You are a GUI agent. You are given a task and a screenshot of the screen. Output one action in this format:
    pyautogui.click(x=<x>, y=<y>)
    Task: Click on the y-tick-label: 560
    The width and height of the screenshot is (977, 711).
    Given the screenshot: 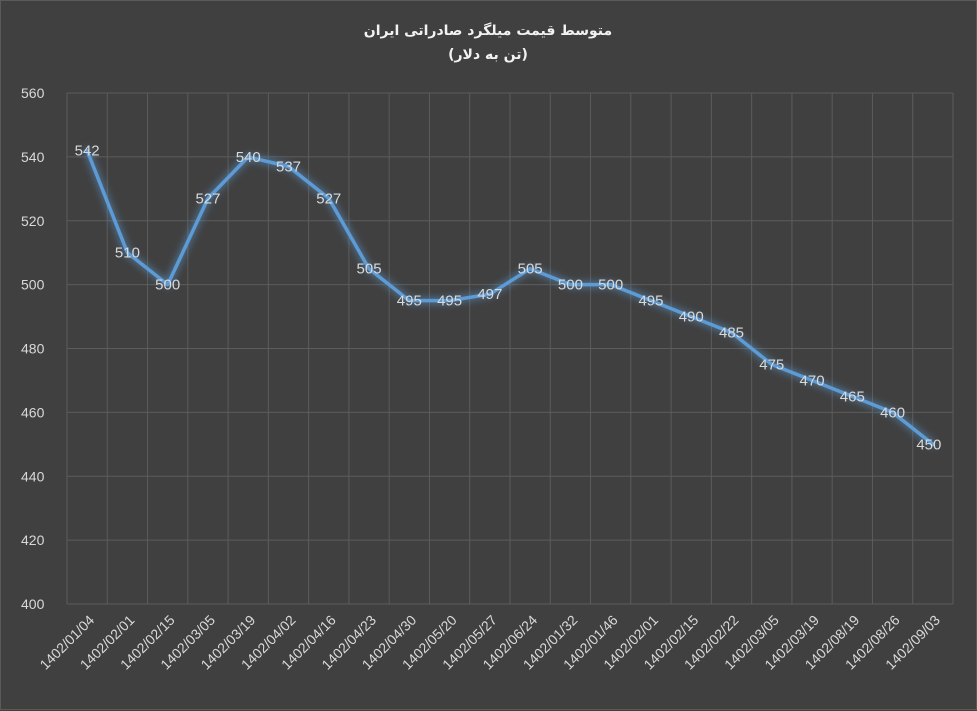 What is the action you would take?
    pyautogui.click(x=33, y=93)
    